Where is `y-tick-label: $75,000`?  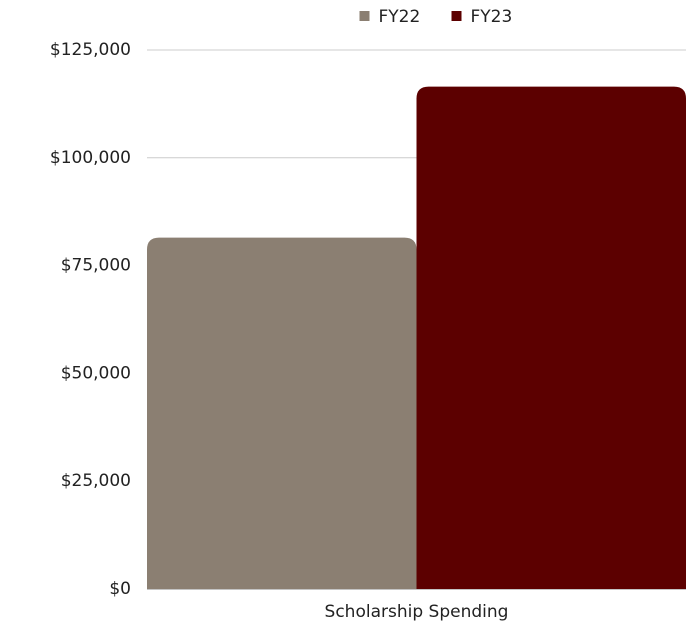 y-tick-label: $75,000 is located at coordinates (96, 266).